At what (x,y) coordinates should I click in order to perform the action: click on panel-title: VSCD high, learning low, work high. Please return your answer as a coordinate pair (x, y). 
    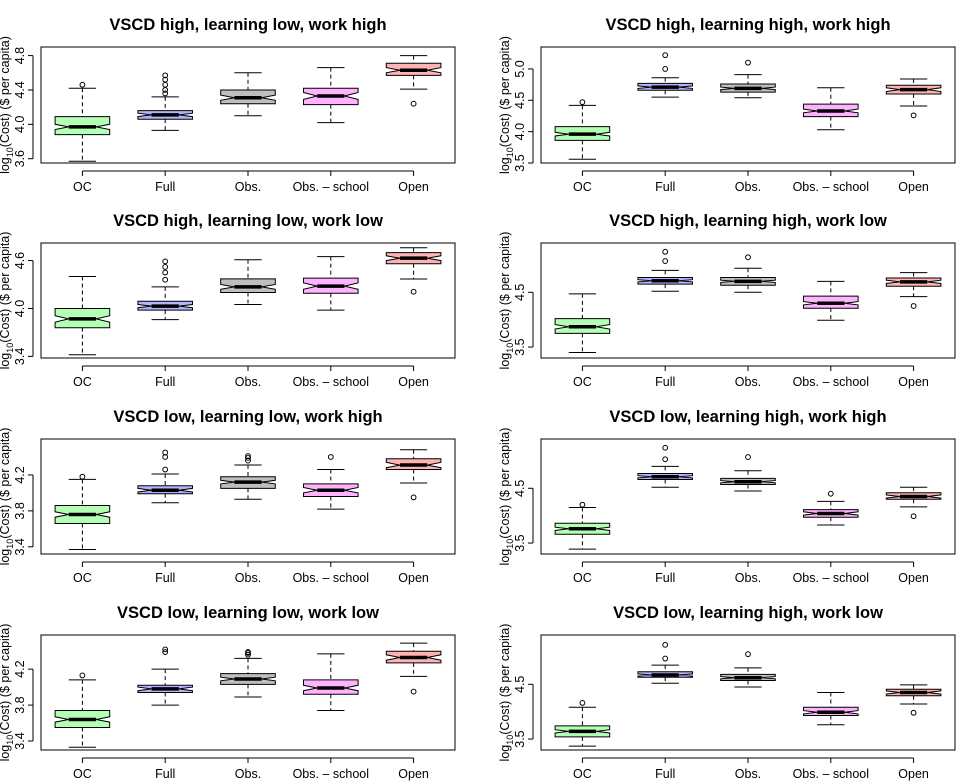
    Looking at the image, I should click on (247, 25).